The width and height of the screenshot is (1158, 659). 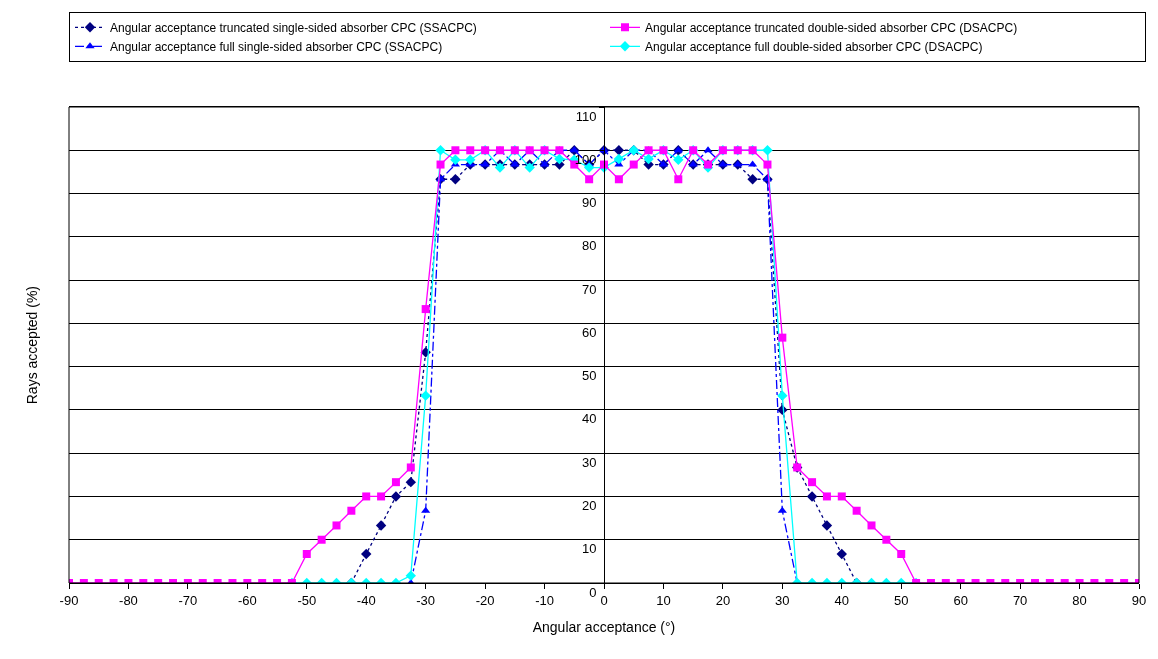 What do you see at coordinates (604, 600) in the screenshot?
I see `x-tick-label: 0` at bounding box center [604, 600].